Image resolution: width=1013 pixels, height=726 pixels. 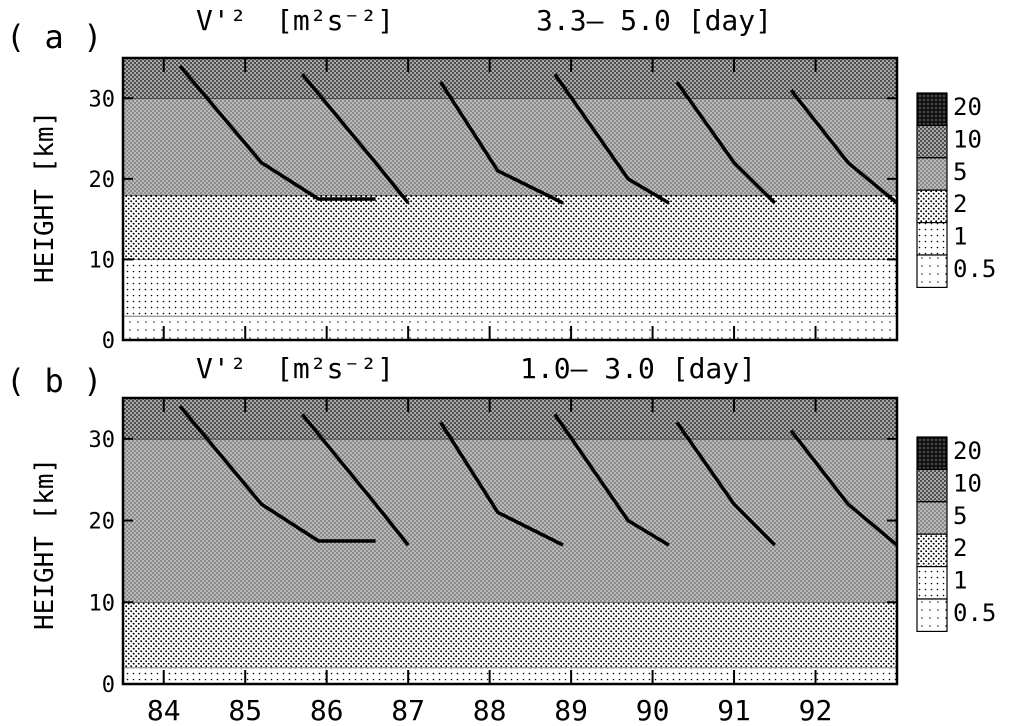 What do you see at coordinates (960, 516) in the screenshot?
I see `panel-b-legend-label: 5` at bounding box center [960, 516].